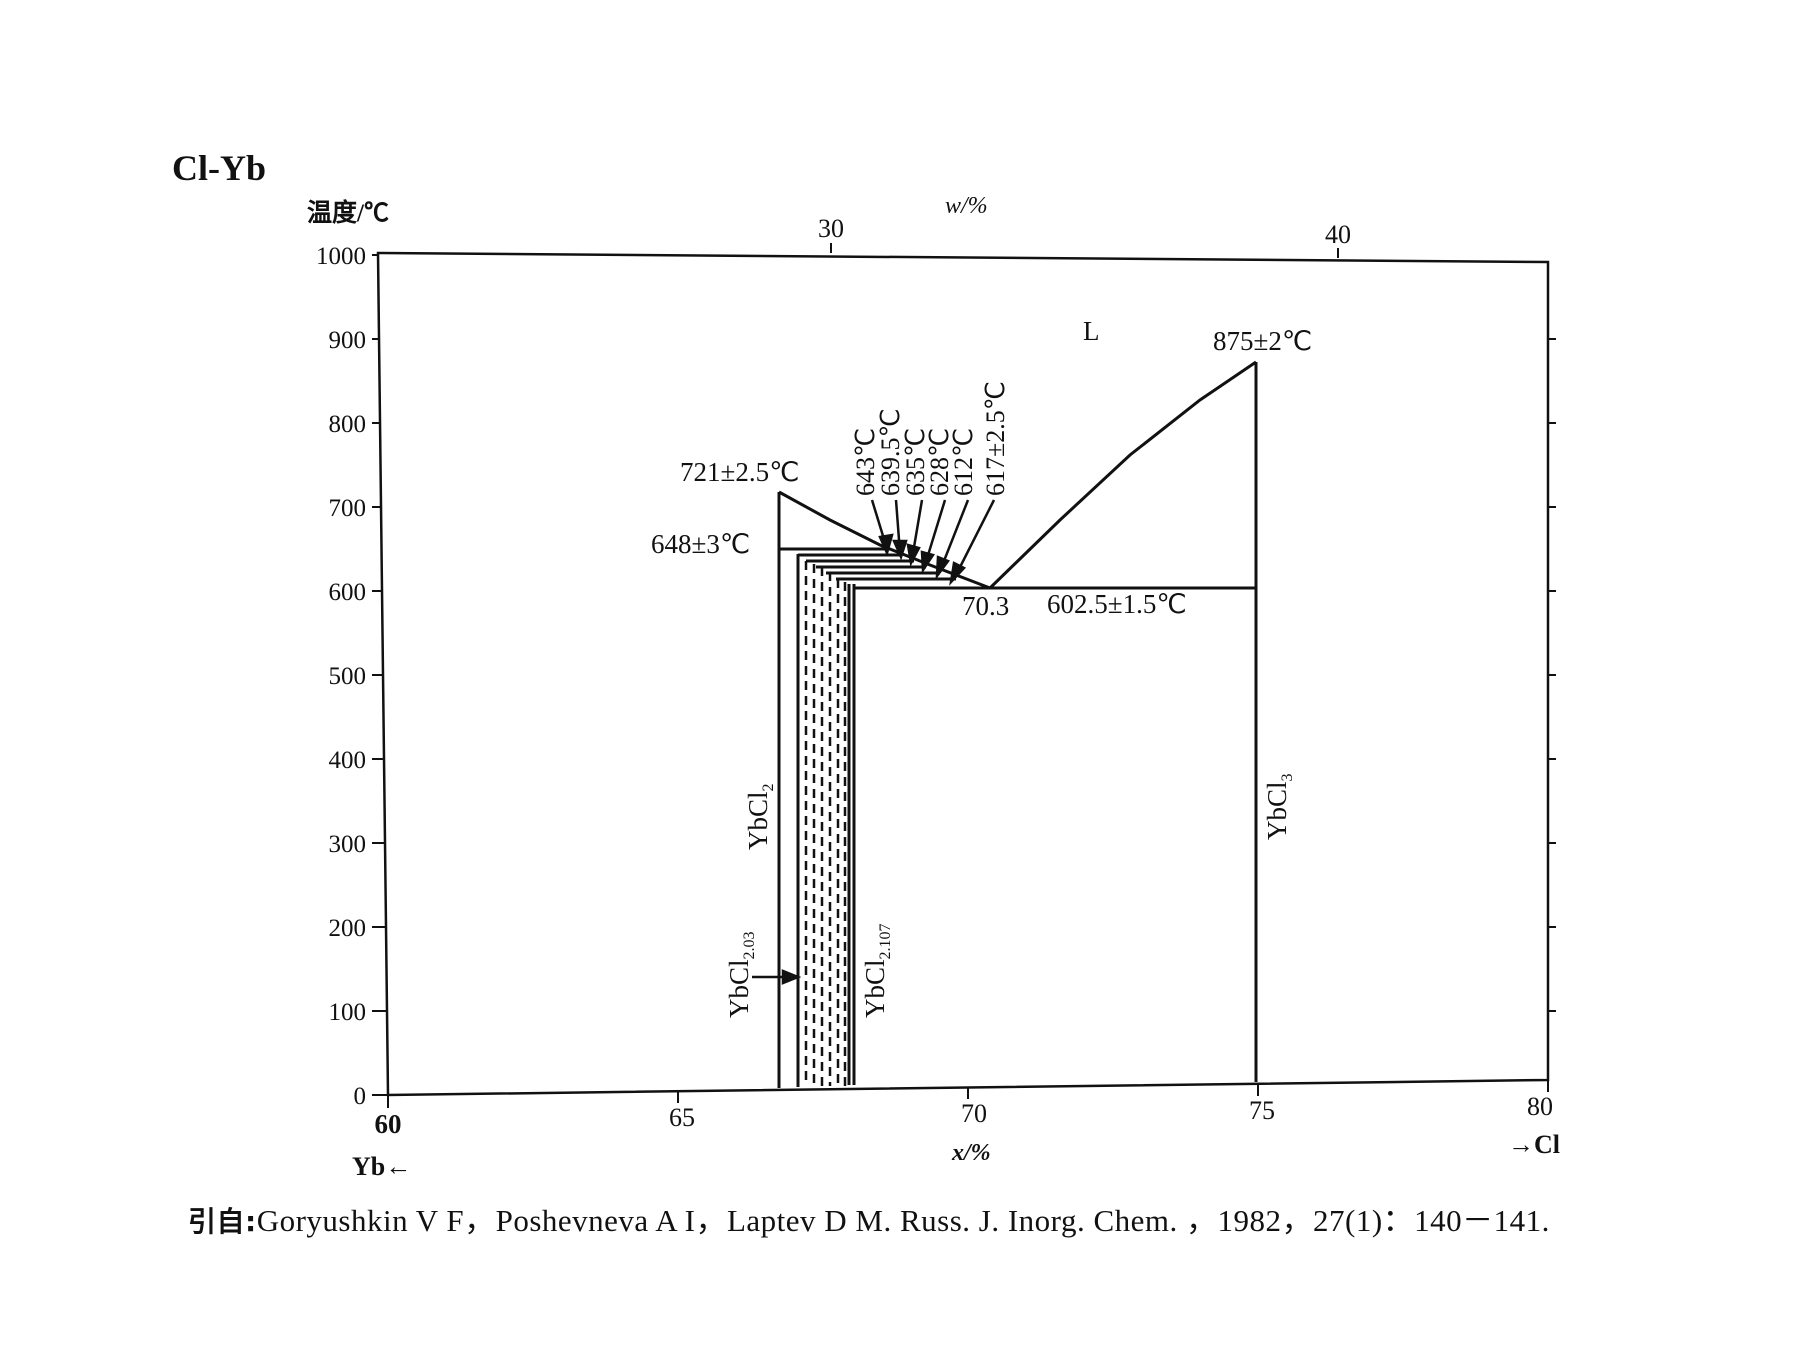  Describe the element at coordinates (348, 844) in the screenshot. I see `y-tick-300: 300` at that location.